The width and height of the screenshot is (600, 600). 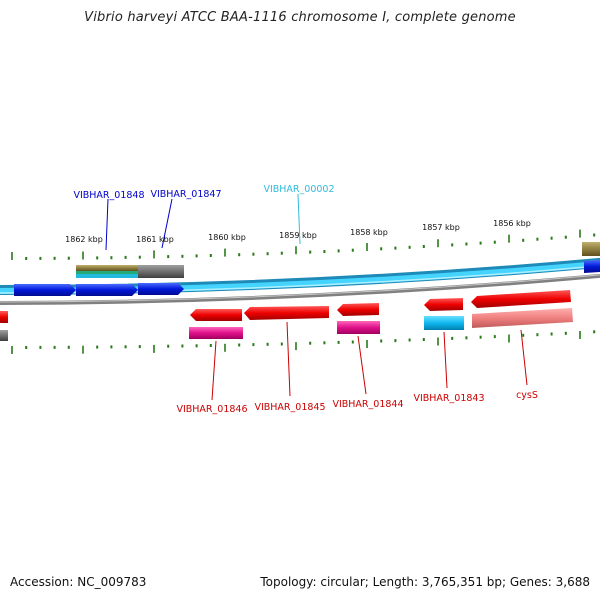 I want to click on reverse-strand-genes, so click(x=286, y=315).